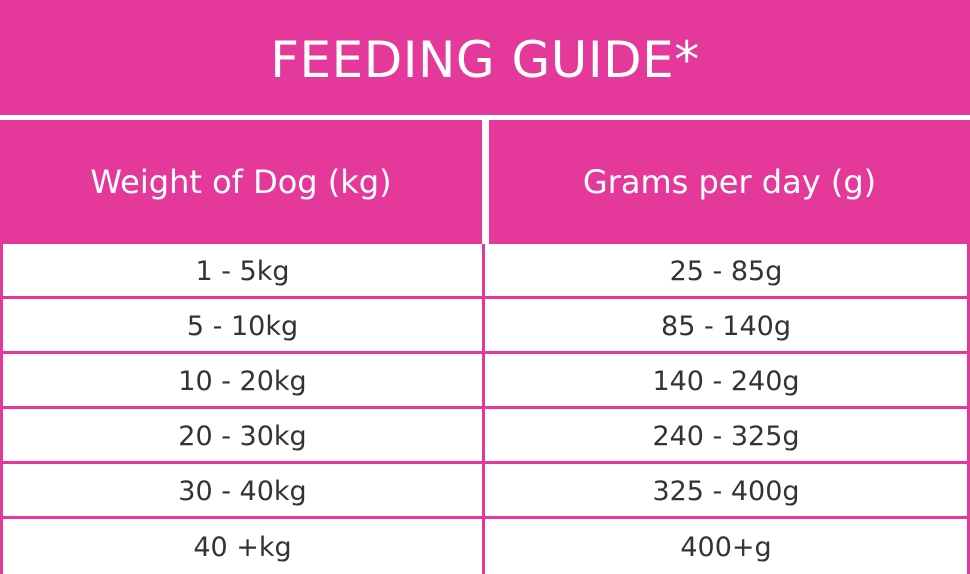  What do you see at coordinates (726, 436) in the screenshot?
I see `grams-cell: 240 - 325g` at bounding box center [726, 436].